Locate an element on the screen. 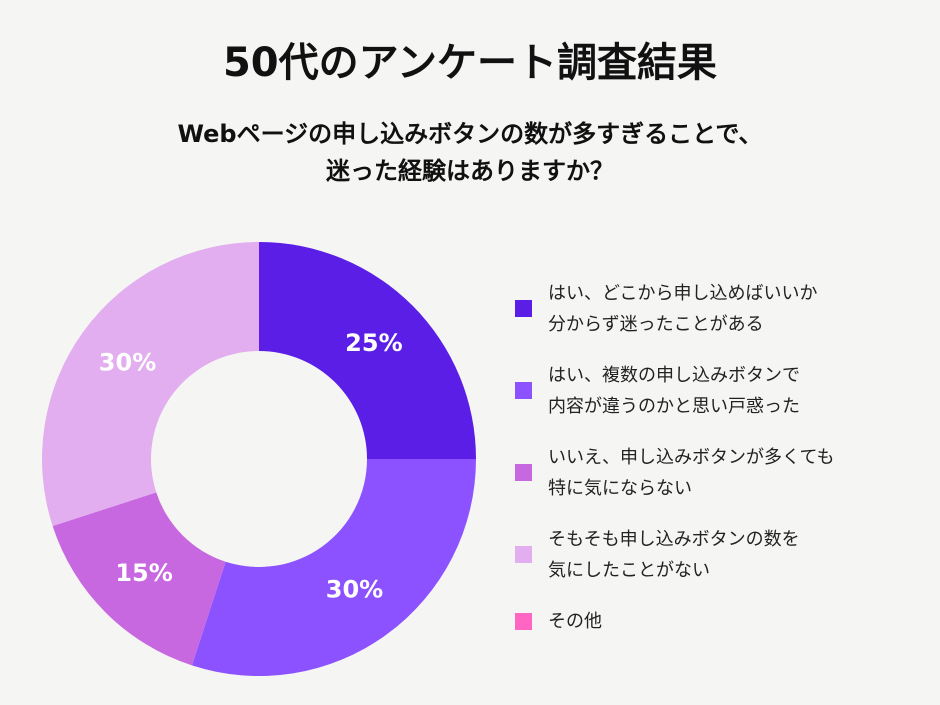 The height and width of the screenshot is (705, 940). legend-label: その他 is located at coordinates (575, 621).